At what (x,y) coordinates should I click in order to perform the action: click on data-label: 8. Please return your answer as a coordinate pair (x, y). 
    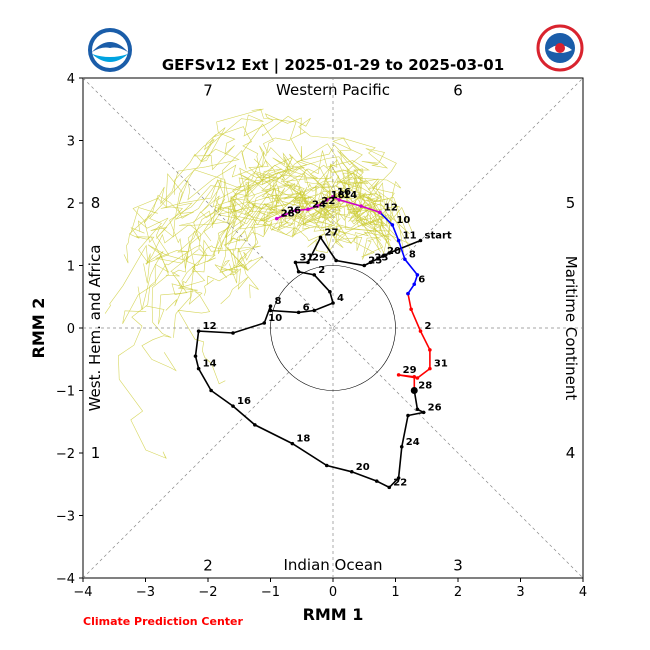
    Looking at the image, I should click on (278, 301).